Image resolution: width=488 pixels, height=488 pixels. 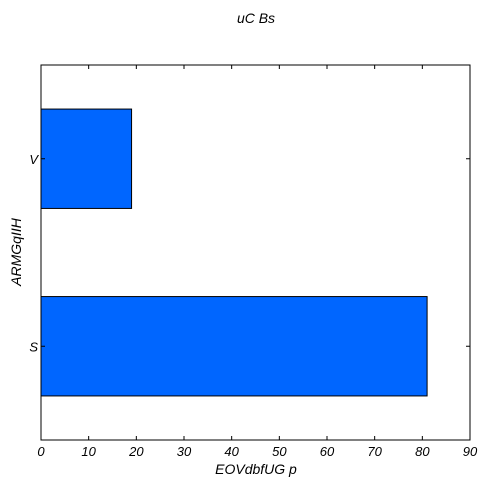 What do you see at coordinates (16, 252) in the screenshot?
I see `y-axis-label: ARMGqIIH` at bounding box center [16, 252].